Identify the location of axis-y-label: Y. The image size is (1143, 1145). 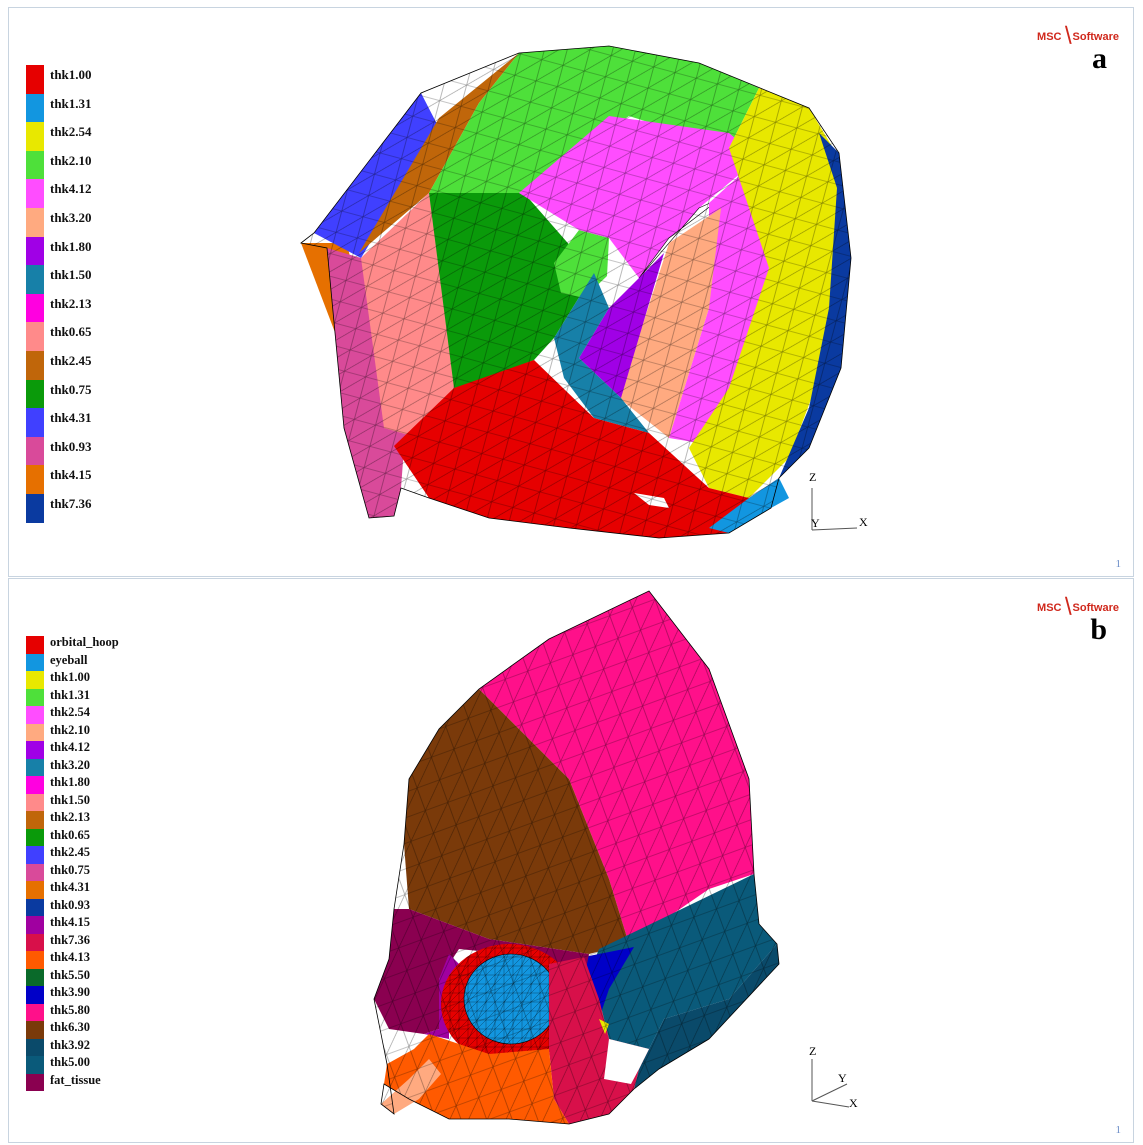
(842, 1078).